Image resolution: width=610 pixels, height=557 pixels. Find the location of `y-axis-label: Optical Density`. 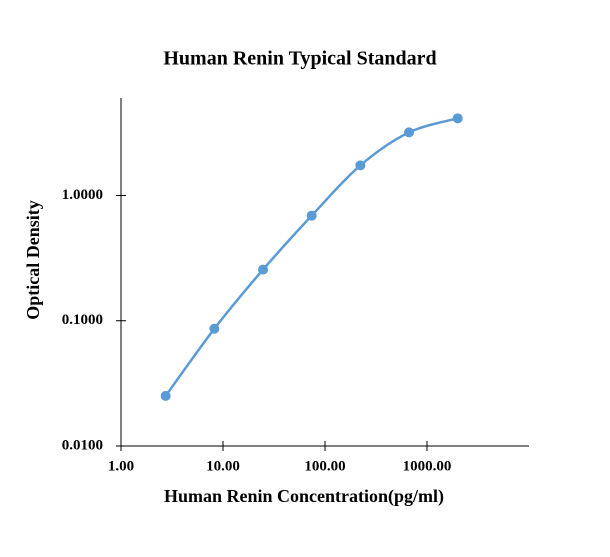

y-axis-label: Optical Density is located at coordinates (33, 260).